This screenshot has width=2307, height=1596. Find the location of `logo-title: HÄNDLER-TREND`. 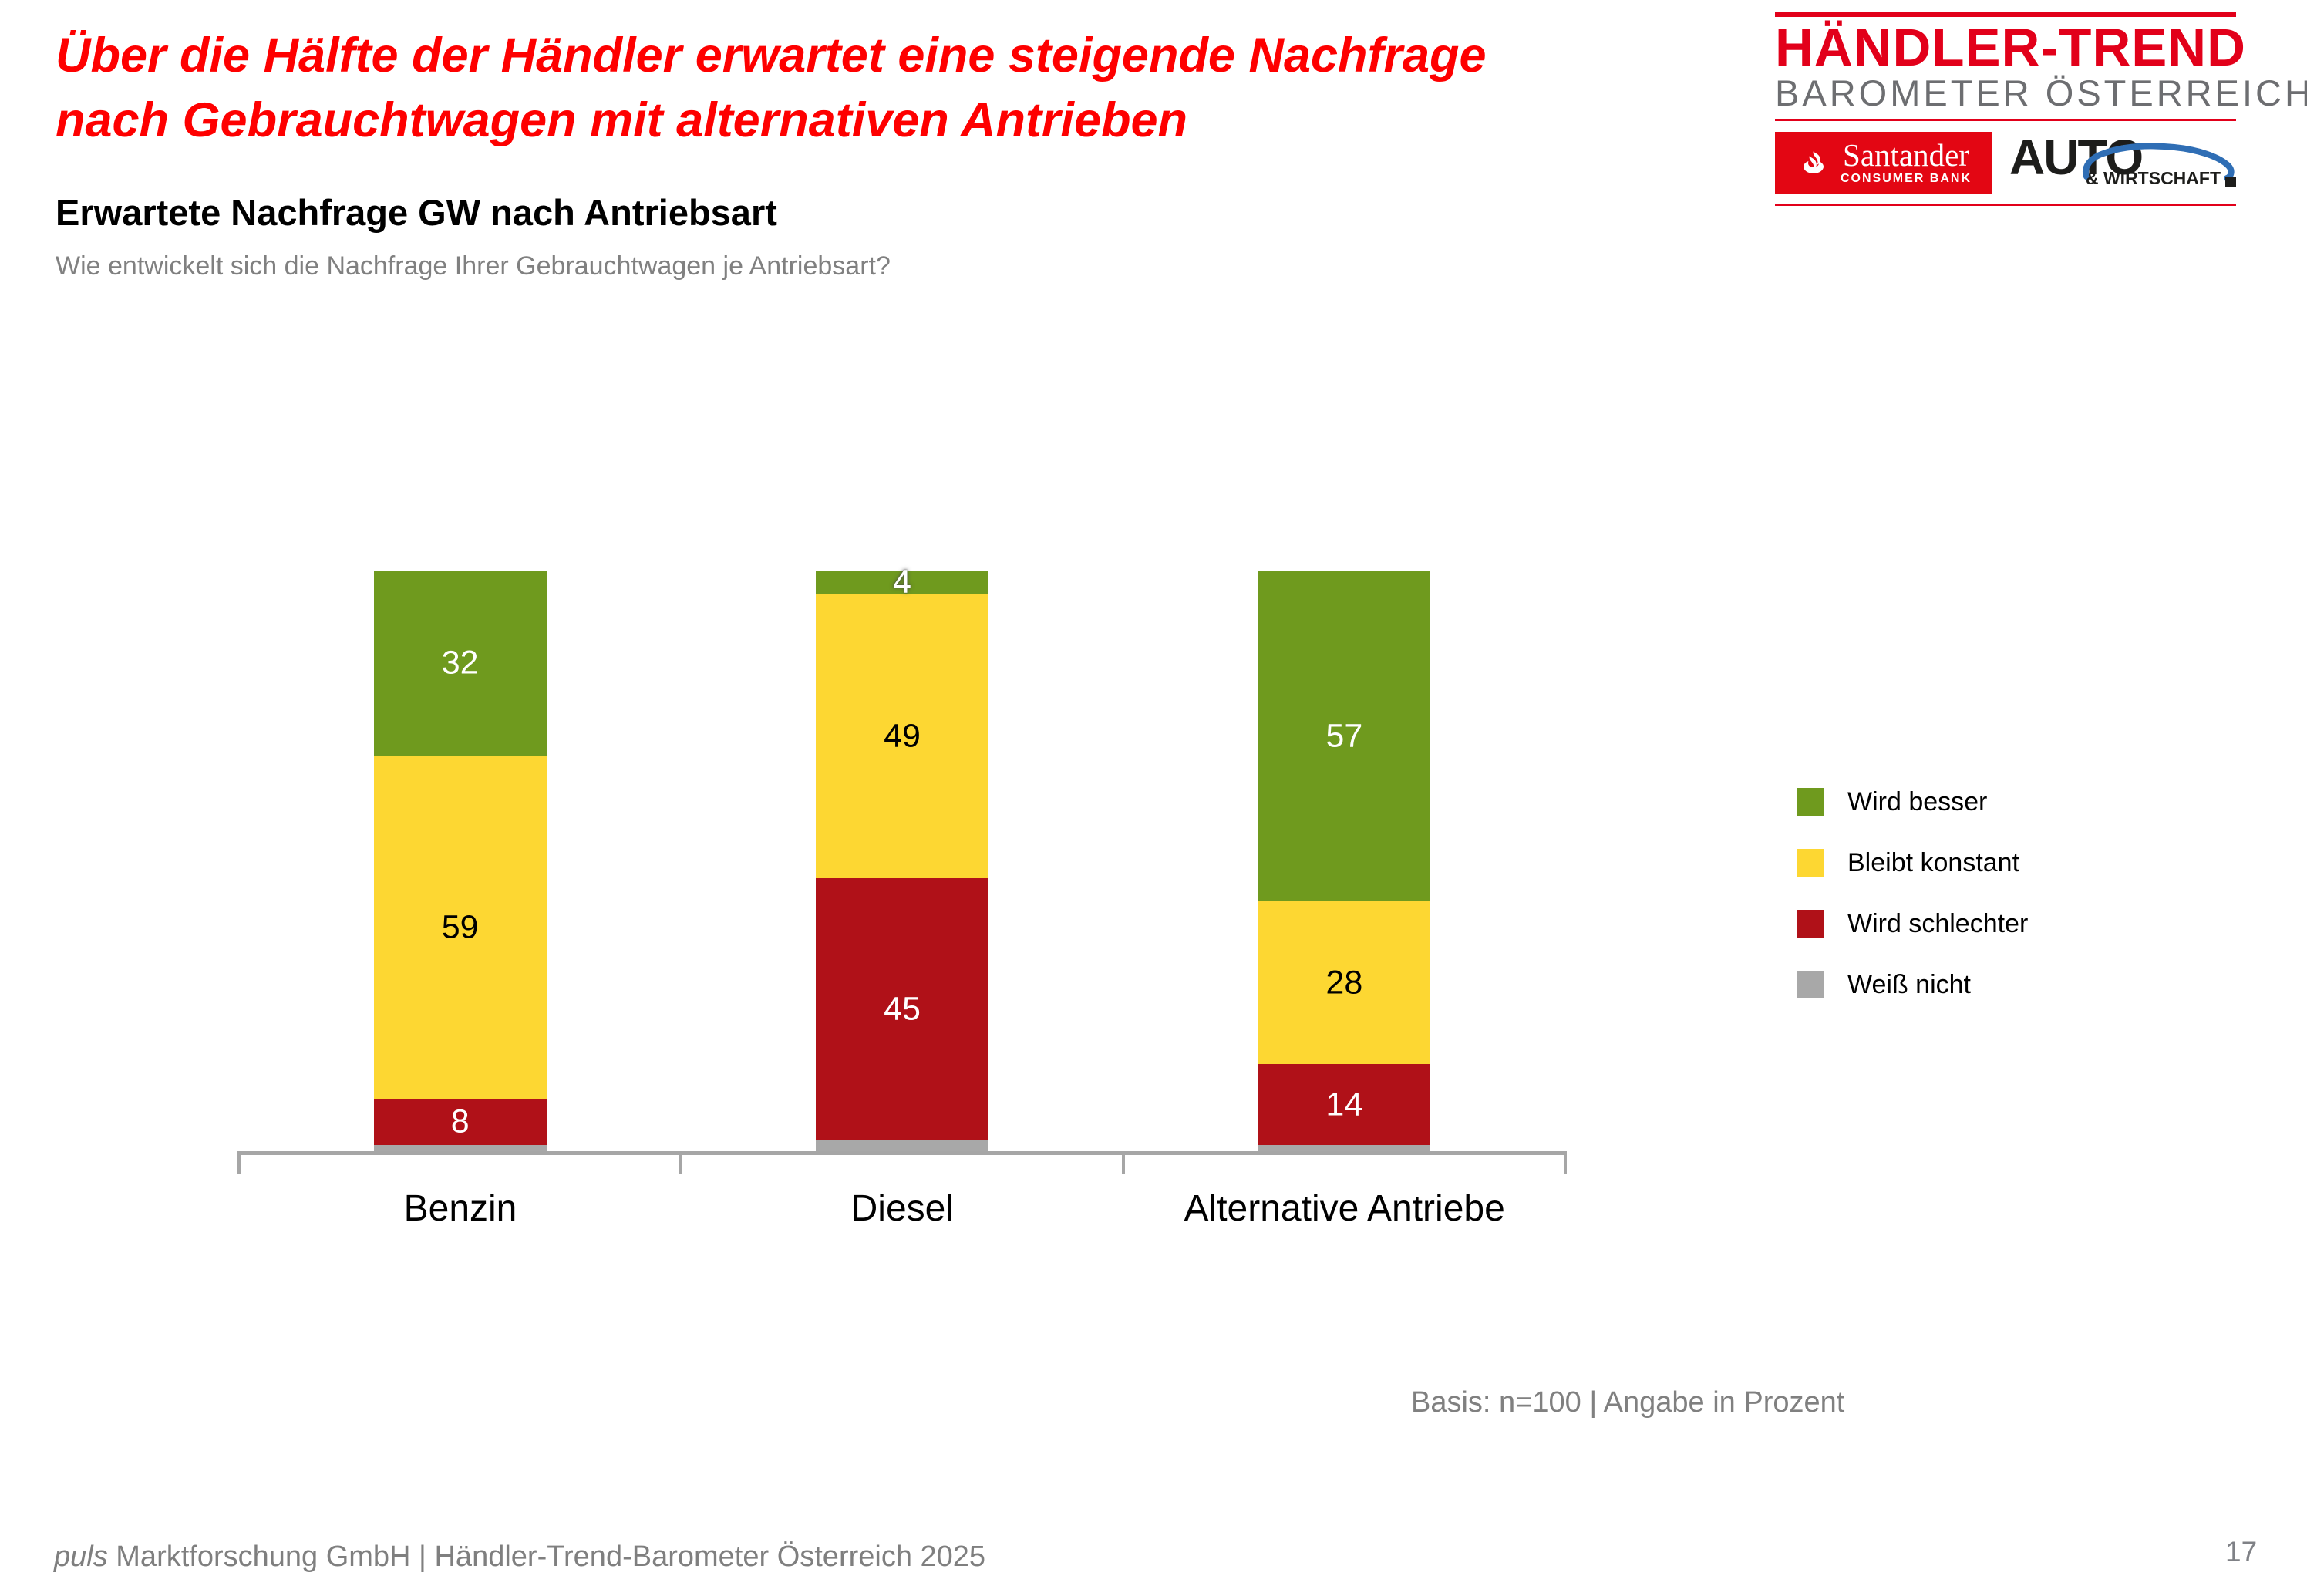

logo-title: HÄNDLER-TREND is located at coordinates (2011, 48).